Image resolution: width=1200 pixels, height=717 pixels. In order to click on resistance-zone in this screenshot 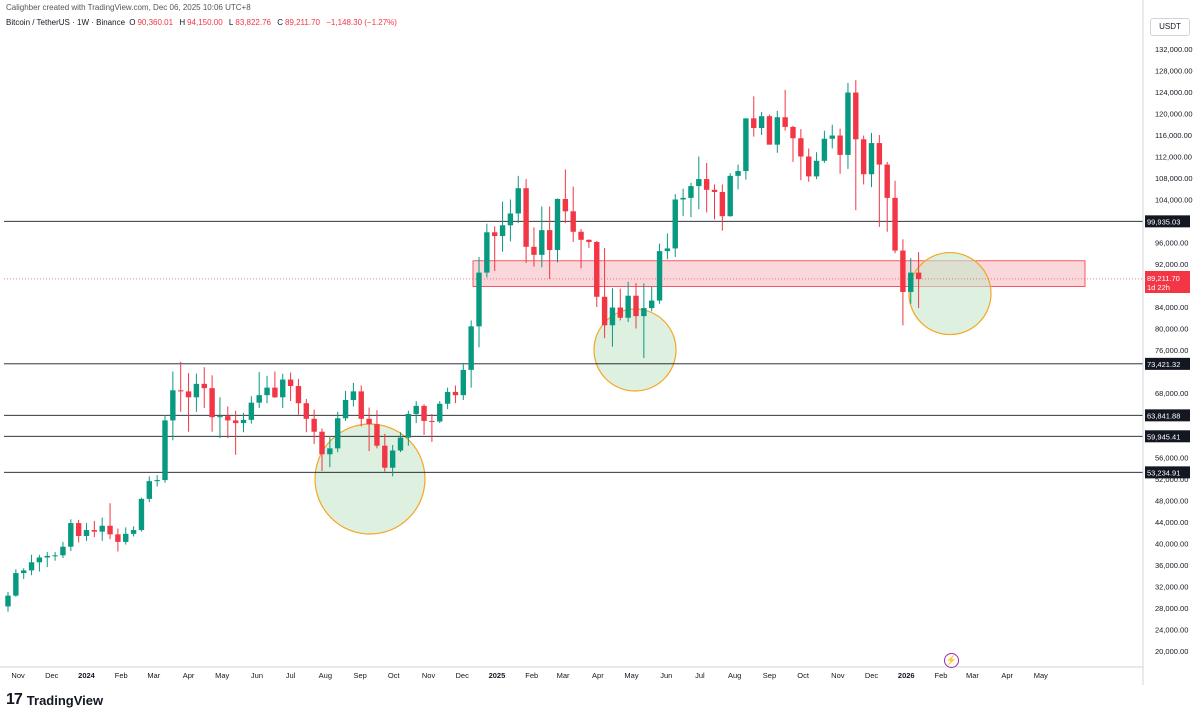, I will do `click(779, 273)`.